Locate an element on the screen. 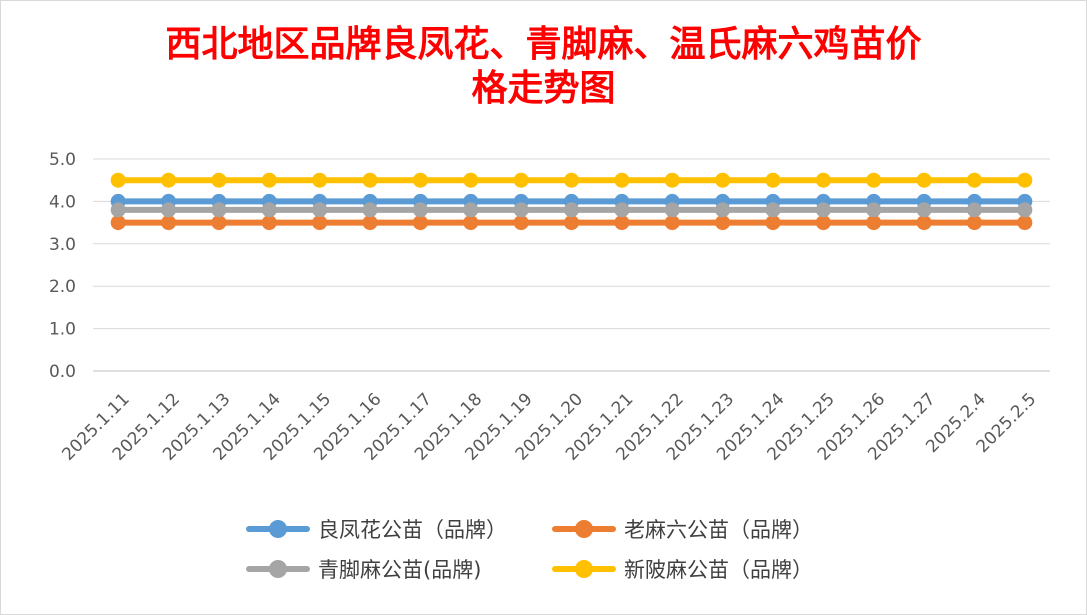  chart-title-line-2: 格走势图 is located at coordinates (543, 88).